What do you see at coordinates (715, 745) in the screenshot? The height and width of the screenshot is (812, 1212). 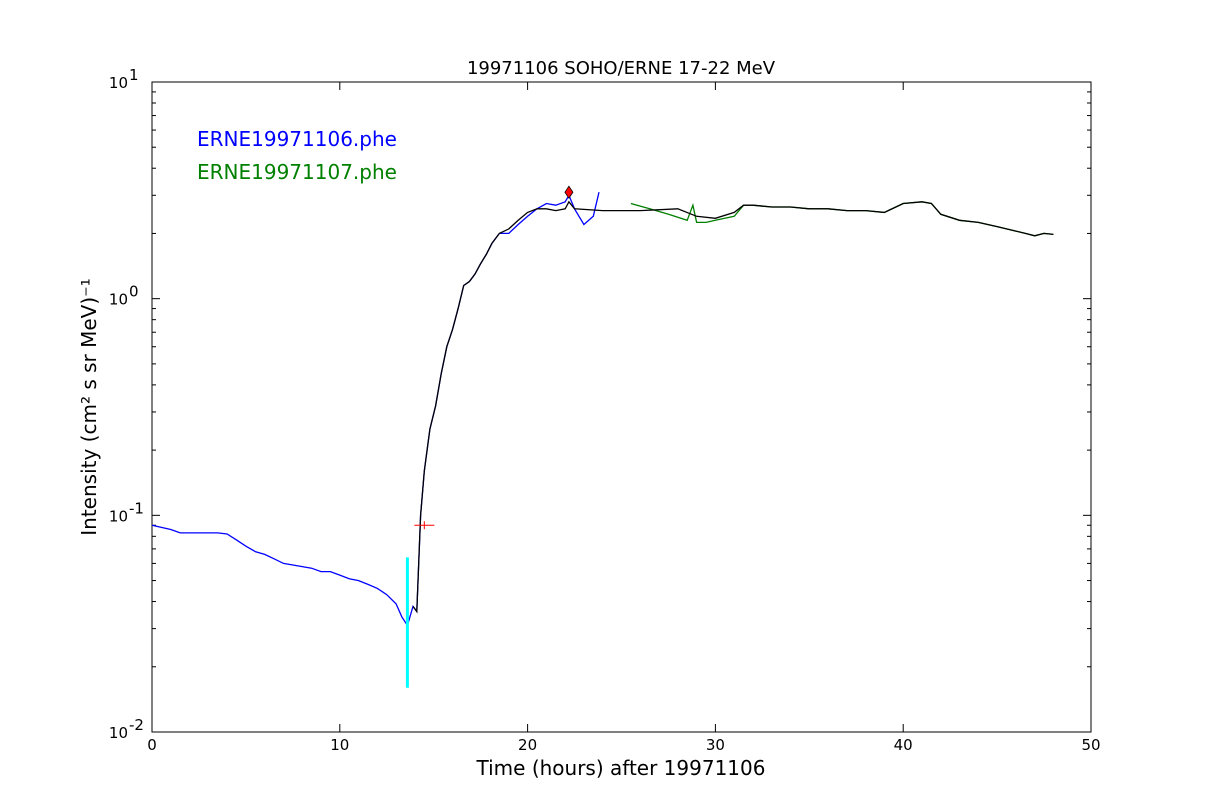 I see `x-tick-label: 30` at bounding box center [715, 745].